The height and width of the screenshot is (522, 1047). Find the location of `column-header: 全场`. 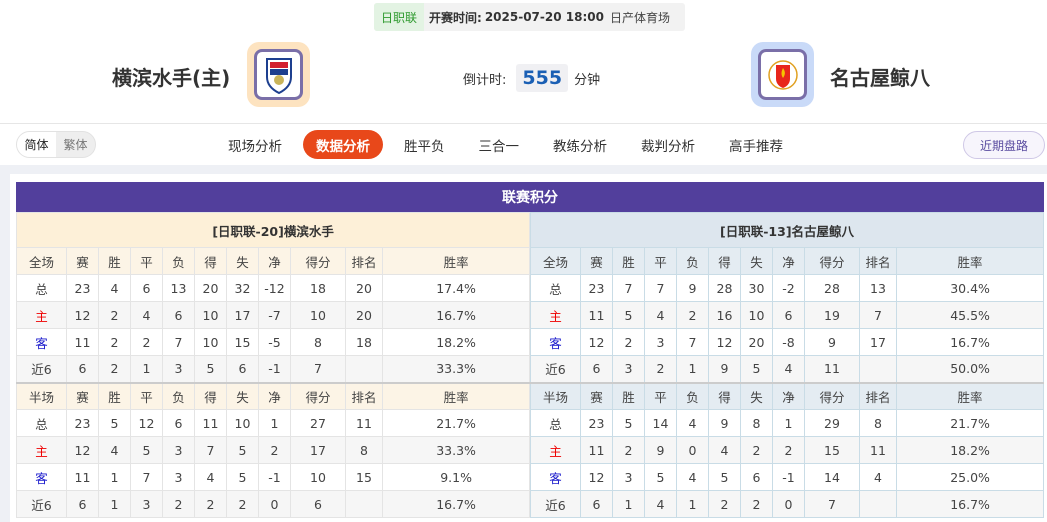

column-header: 全场 is located at coordinates (41, 261).